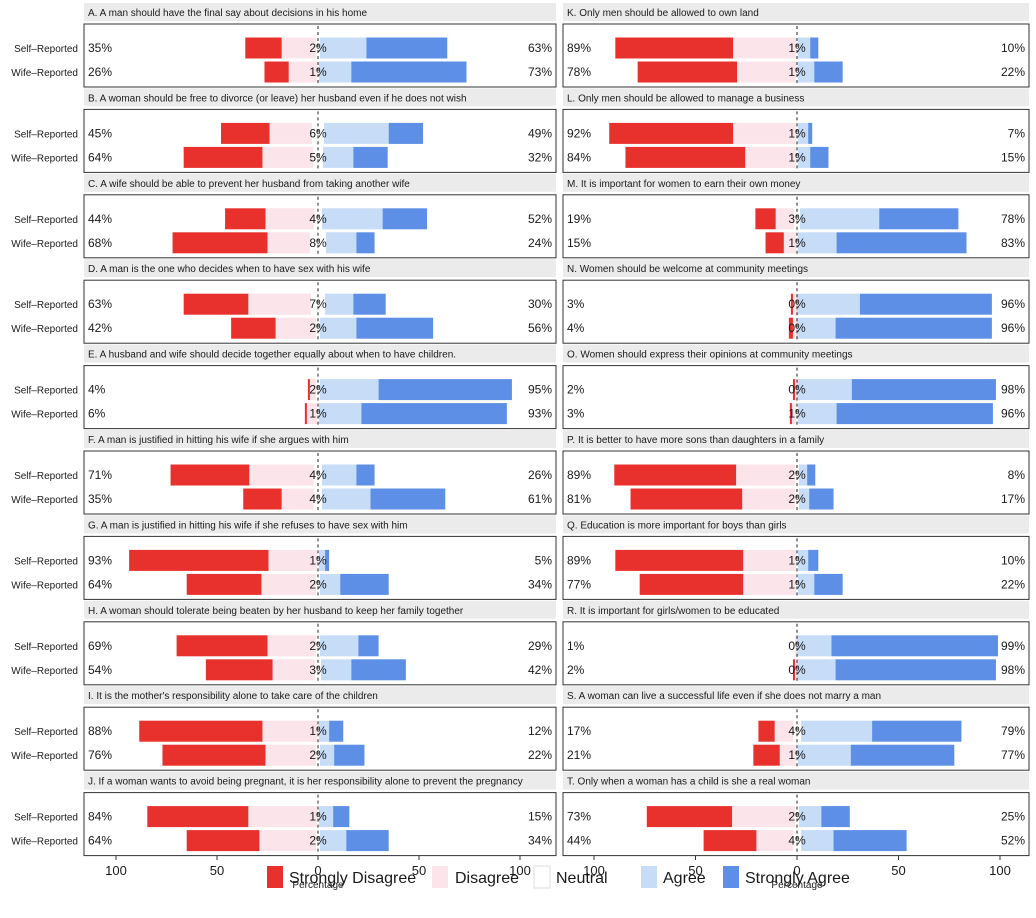  I want to click on x-tick-label: 0, so click(796, 870).